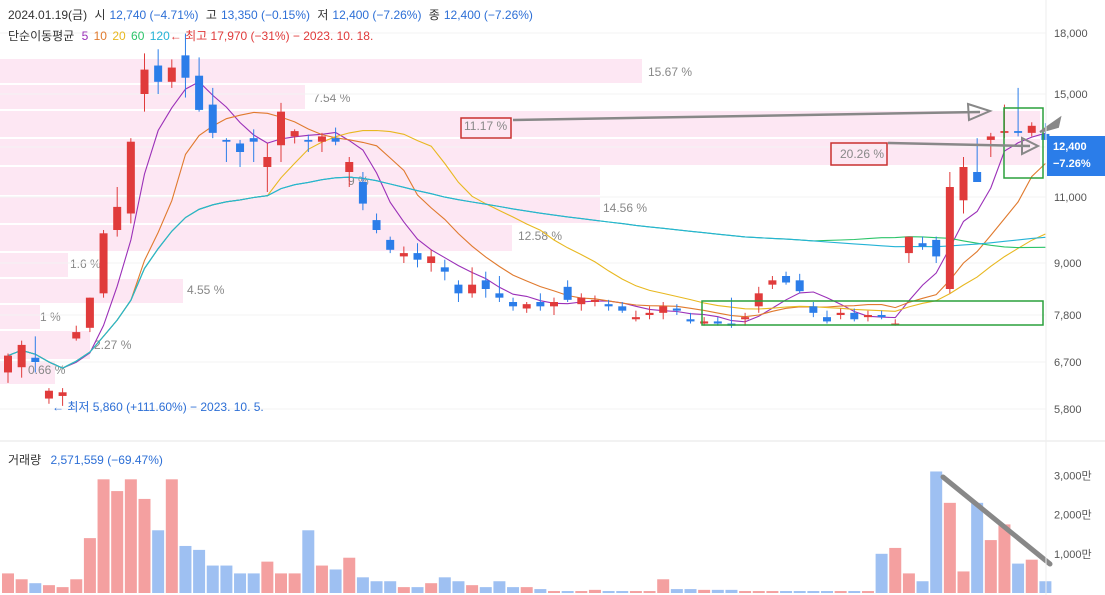 The image size is (1105, 595). I want to click on volume-profile-label: 4.55 %, so click(206, 290).